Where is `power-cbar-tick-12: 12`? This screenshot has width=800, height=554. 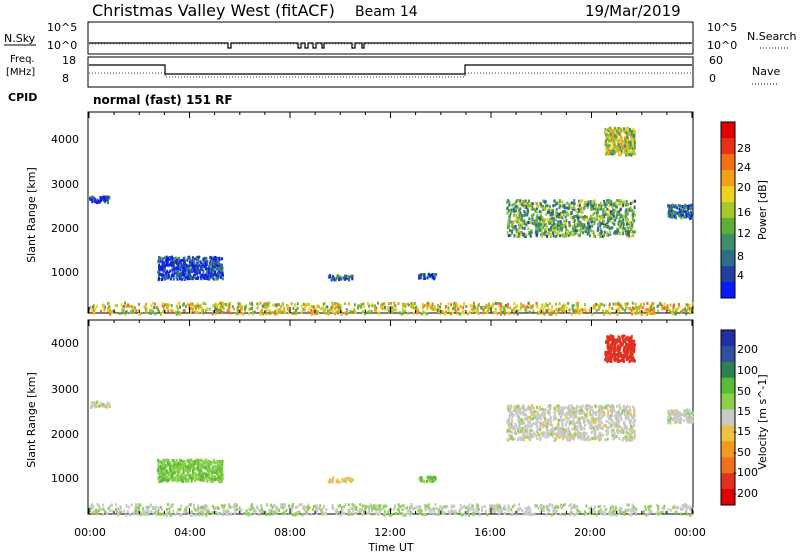
power-cbar-tick-12: 12 is located at coordinates (744, 233).